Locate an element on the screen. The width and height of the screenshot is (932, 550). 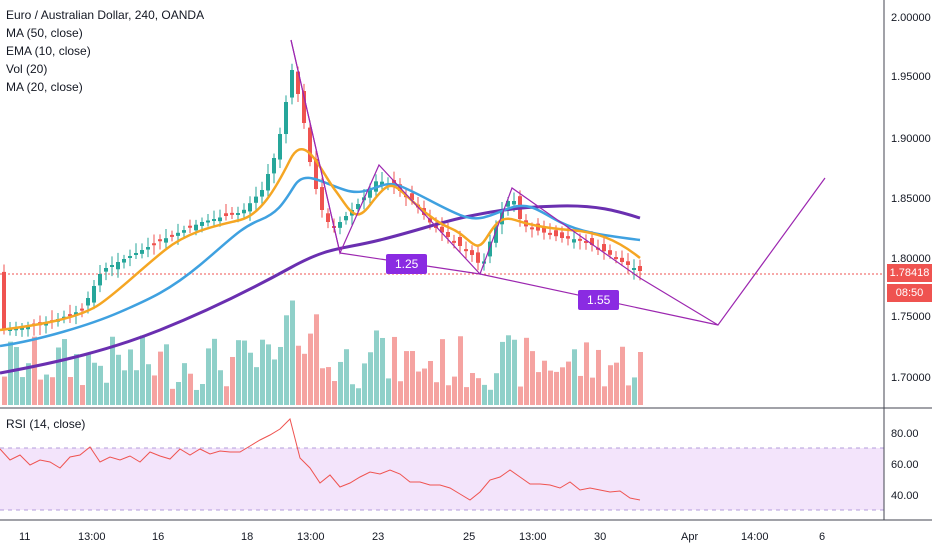
time-tick: 16 is located at coordinates (158, 537).